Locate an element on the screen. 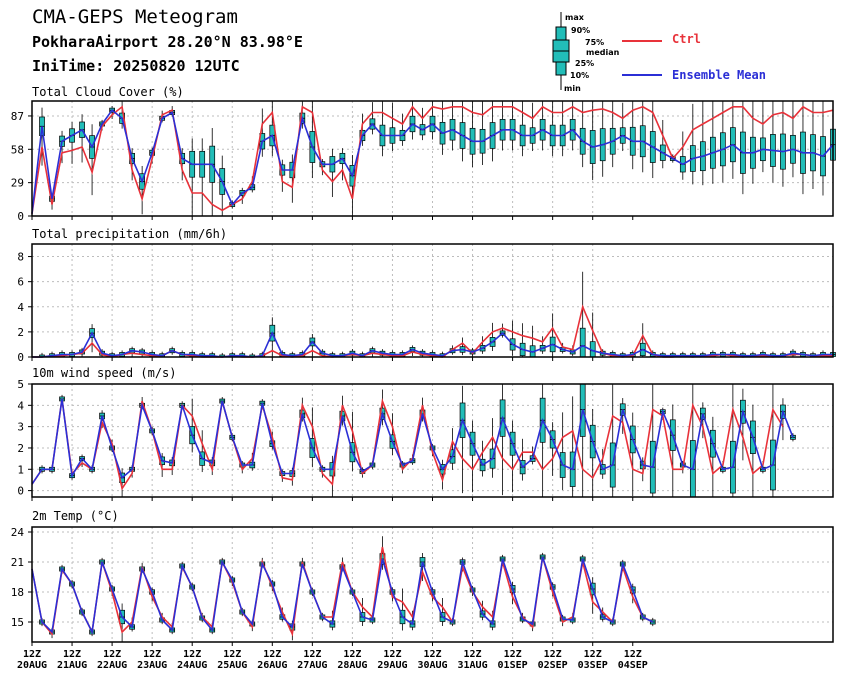 The width and height of the screenshot is (860, 679). panel-title-temp: 2m Temp (°C) is located at coordinates (75, 516).